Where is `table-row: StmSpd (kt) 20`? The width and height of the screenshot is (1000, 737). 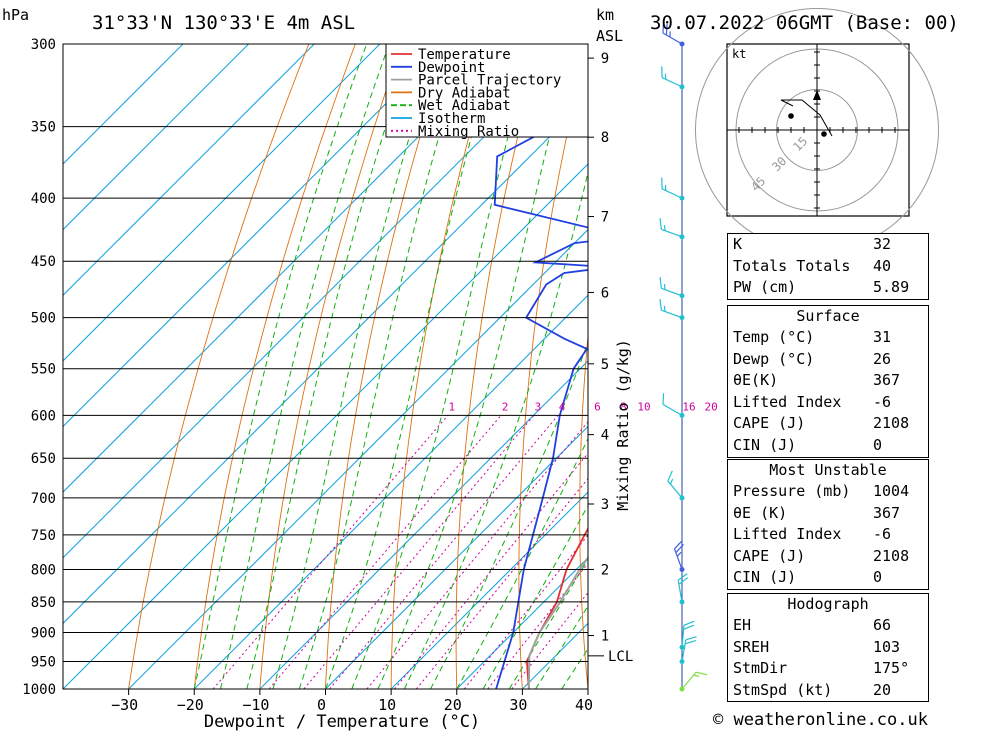 table-row: StmSpd (kt) 20 is located at coordinates (828, 691).